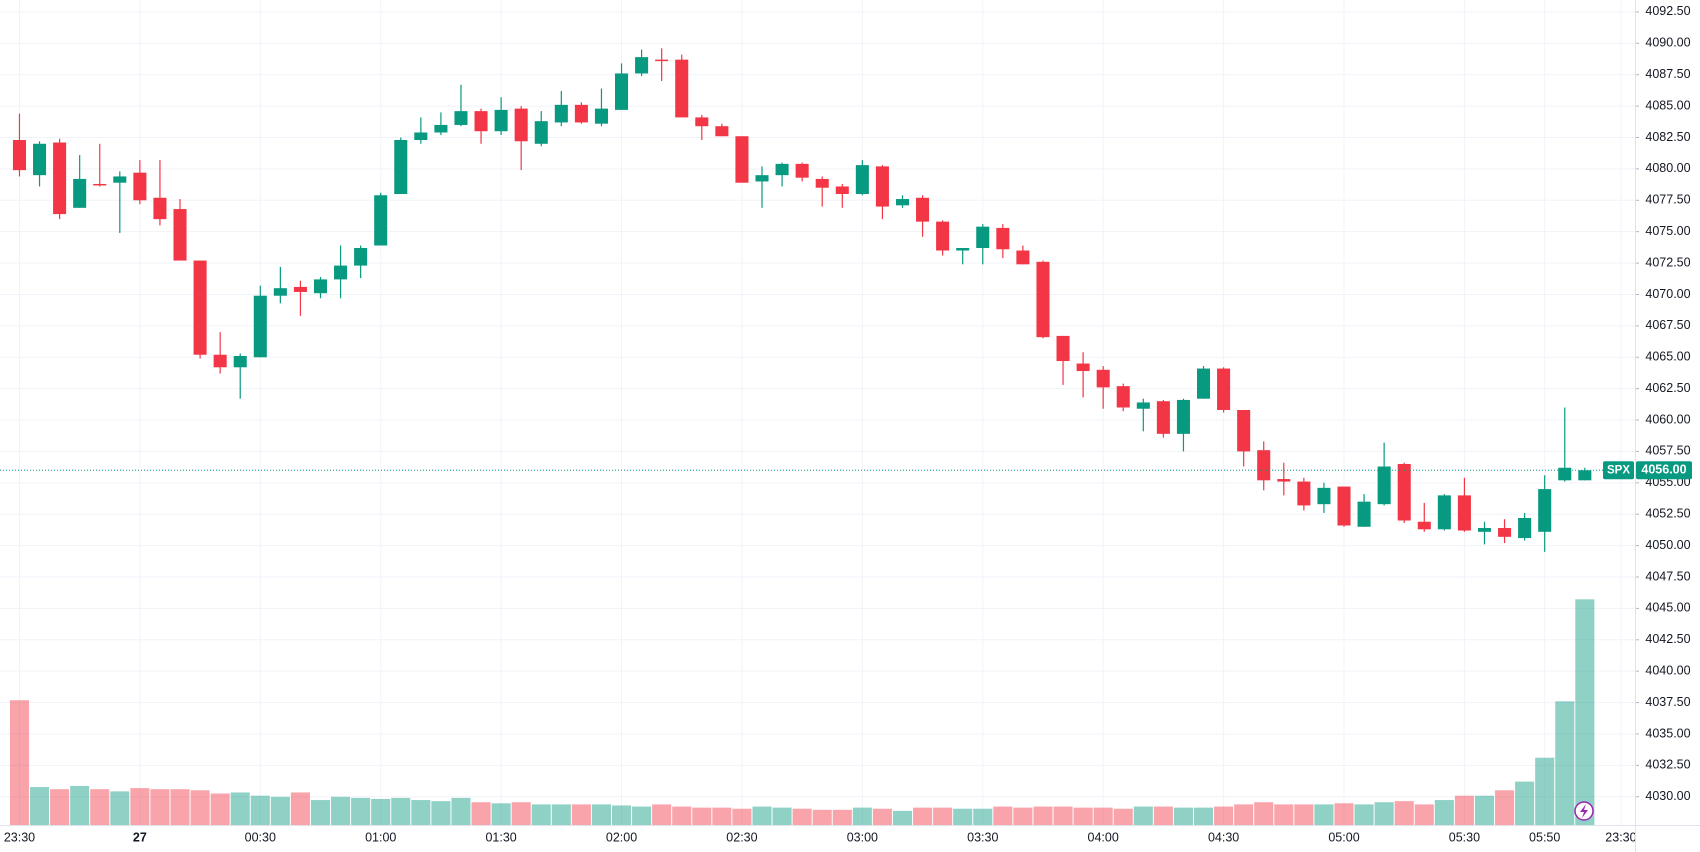 The width and height of the screenshot is (1700, 852). I want to click on y-tick-label: 4065.00, so click(1667, 357).